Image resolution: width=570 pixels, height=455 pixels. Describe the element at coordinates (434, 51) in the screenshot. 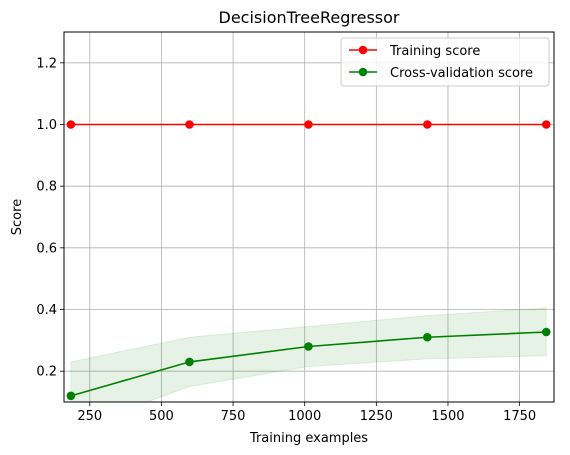

I see `legend-label-training: Training score` at that location.